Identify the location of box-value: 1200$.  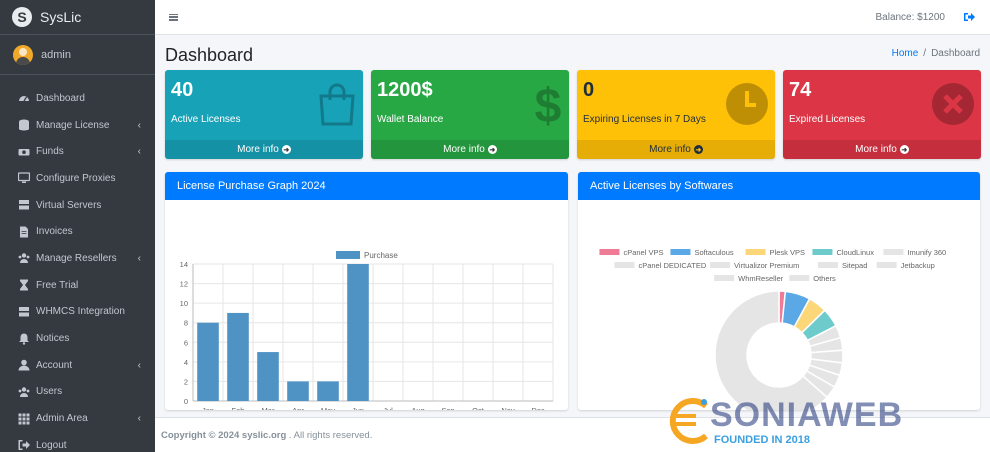
(405, 90).